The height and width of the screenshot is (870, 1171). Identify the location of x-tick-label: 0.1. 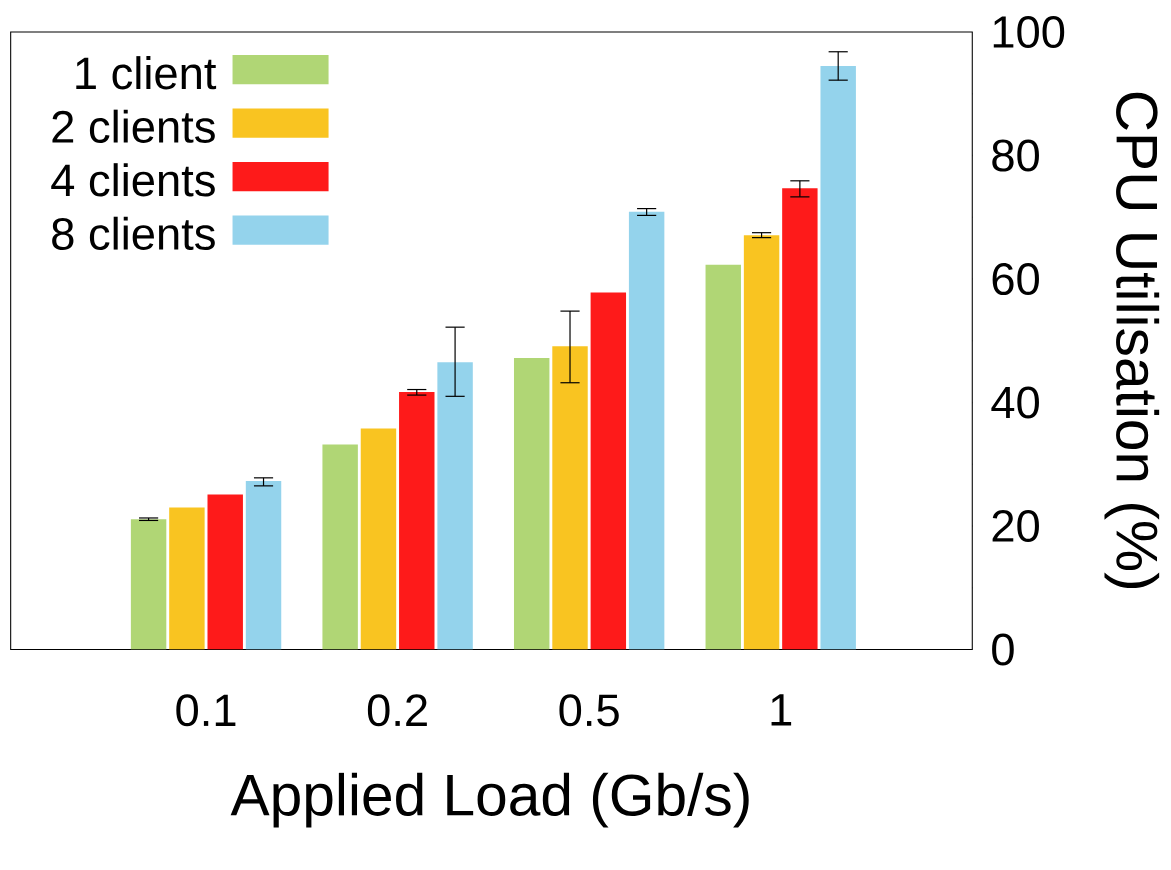
(206, 710).